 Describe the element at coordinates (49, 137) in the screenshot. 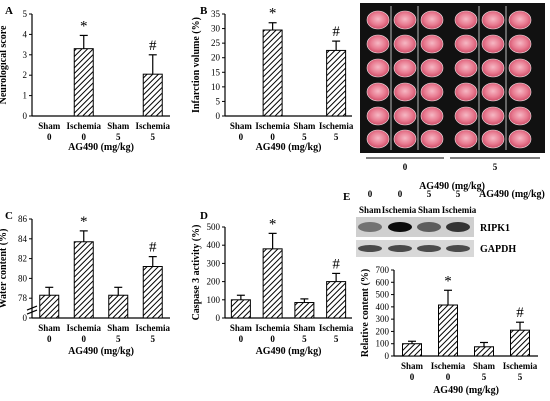

I see `dose-label-a-1: 0` at that location.